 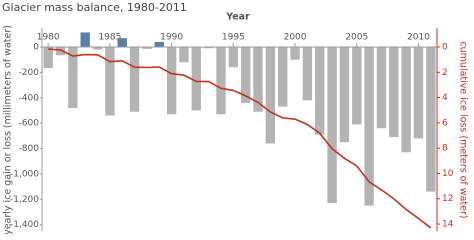 What do you see at coordinates (418, 38) in the screenshot?
I see `x-tick-label: 2010` at bounding box center [418, 38].